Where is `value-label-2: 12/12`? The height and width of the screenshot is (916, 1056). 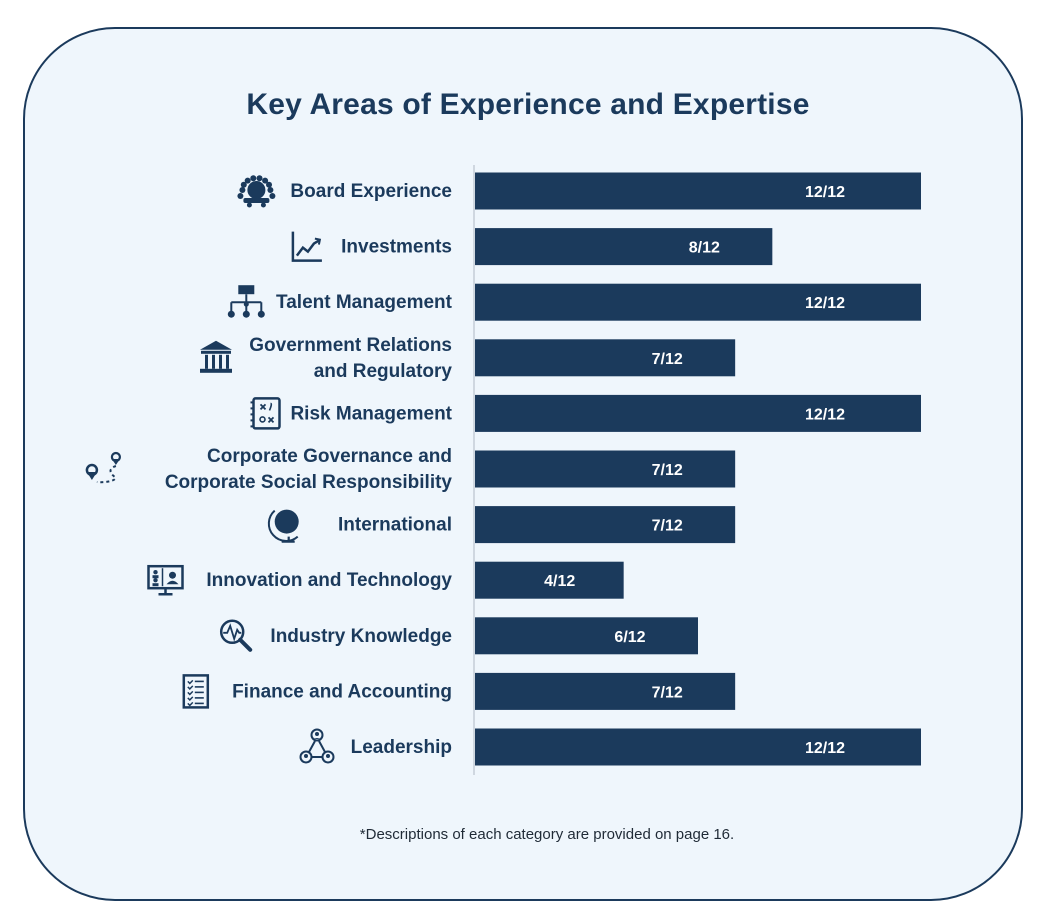 value-label-2: 12/12 is located at coordinates (825, 303).